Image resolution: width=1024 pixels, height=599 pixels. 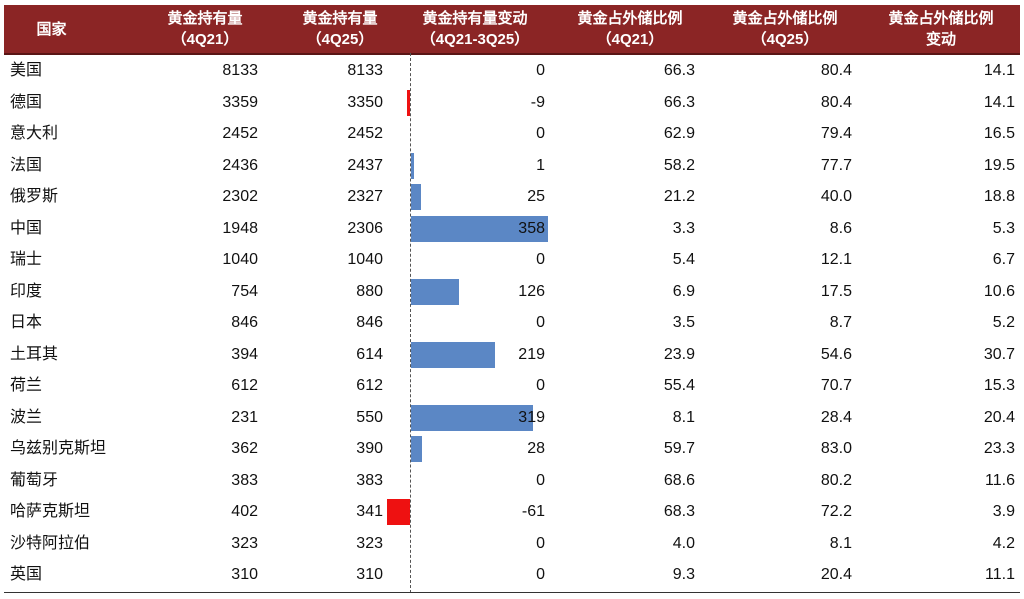 What do you see at coordinates (512, 386) in the screenshot?
I see `table-row: 荷兰 612 612 0 55.4 70.7 15.3` at bounding box center [512, 386].